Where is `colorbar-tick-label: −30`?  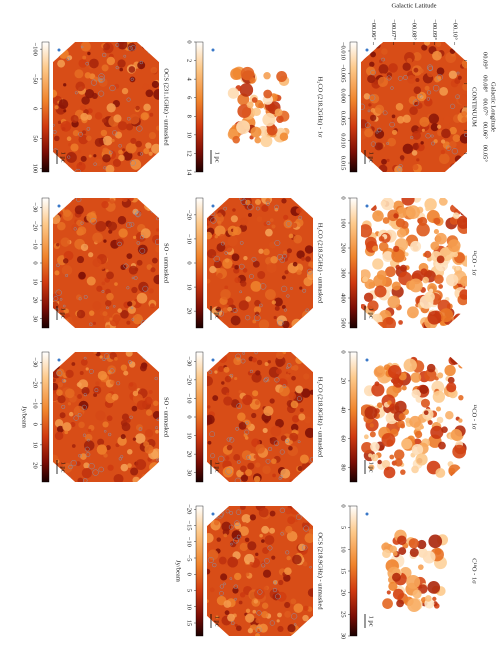
colorbar-tick-label: −30 is located at coordinates (35, 362).